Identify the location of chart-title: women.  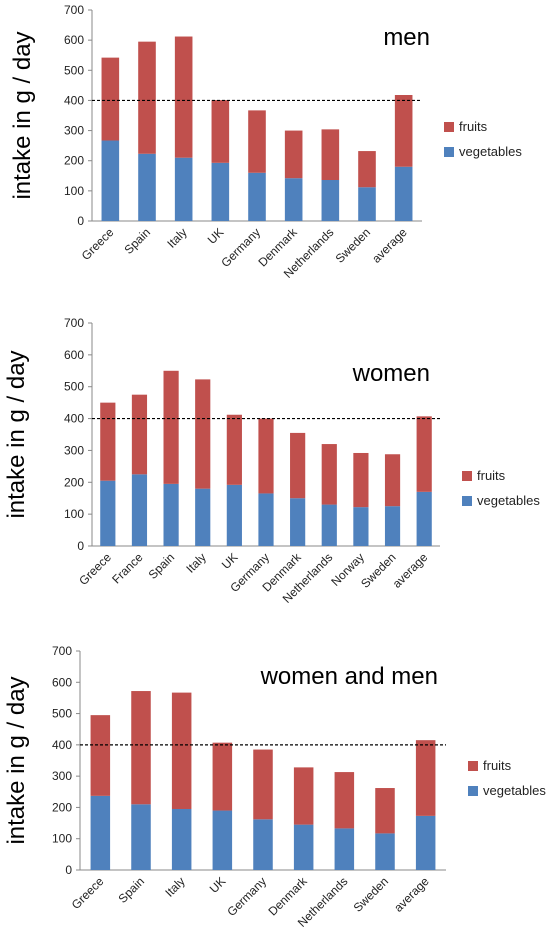
(391, 373).